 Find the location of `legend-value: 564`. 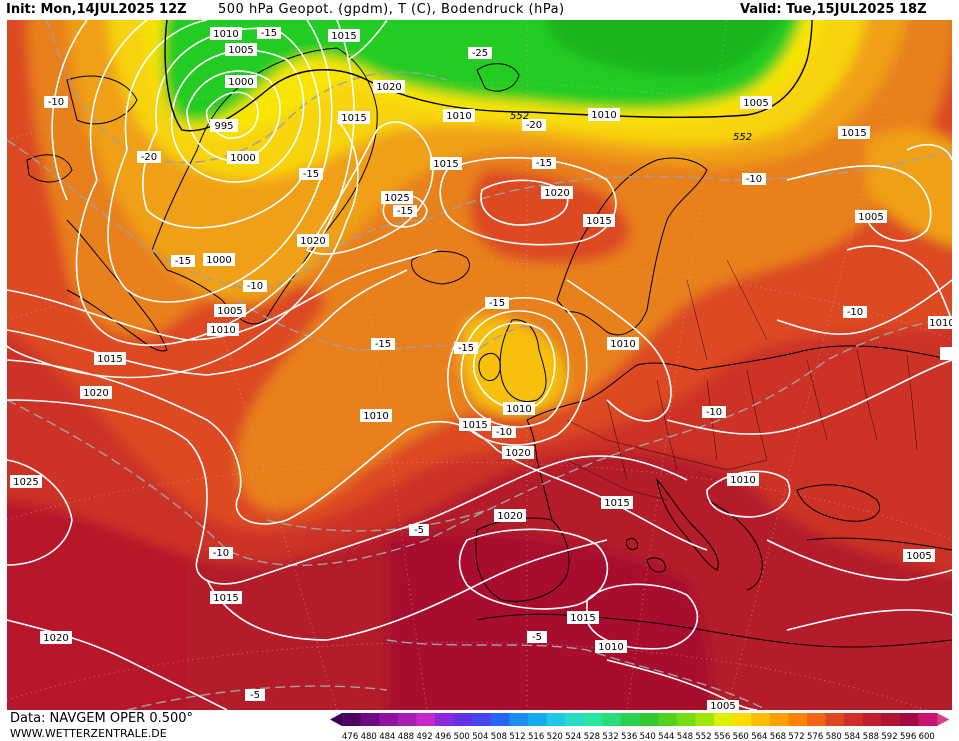

legend-value: 564 is located at coordinates (759, 736).